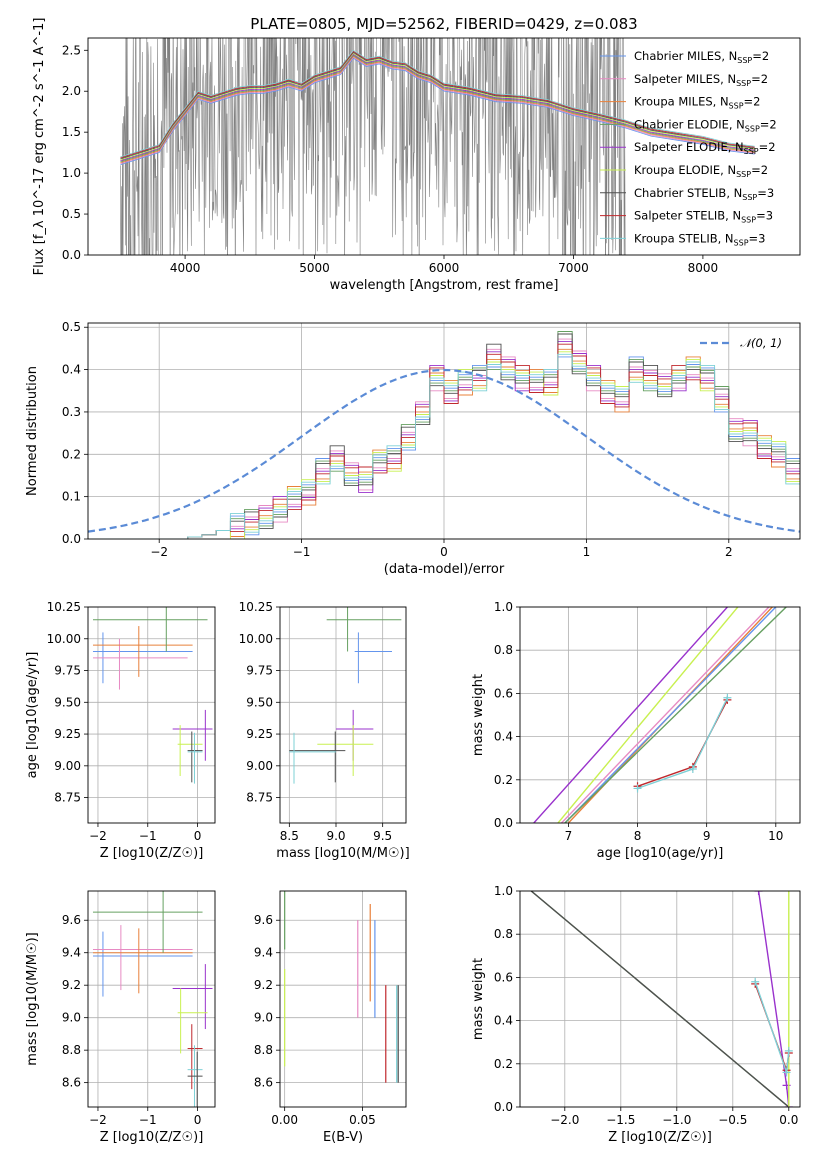 This screenshot has width=819, height=1170. I want to click on y-tick-label: 8.75, so click(67, 798).